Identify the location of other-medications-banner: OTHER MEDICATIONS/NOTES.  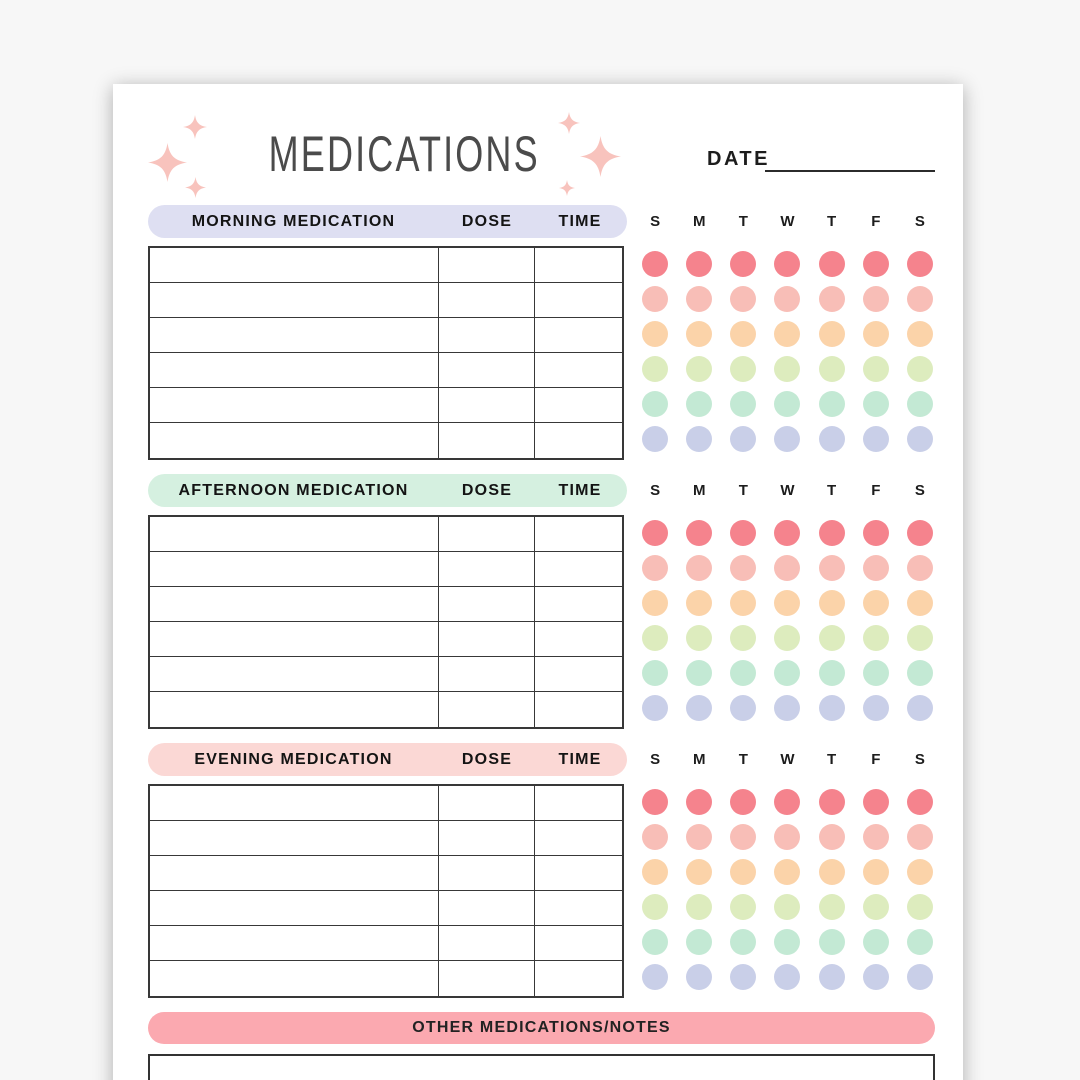
(541, 1028).